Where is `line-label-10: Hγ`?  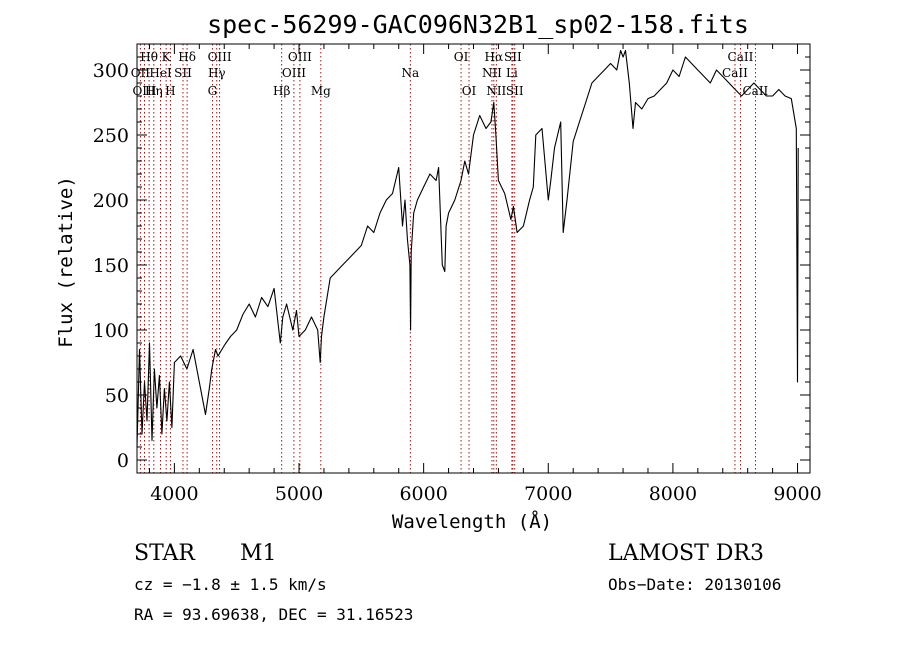 line-label-10: Hγ is located at coordinates (217, 73).